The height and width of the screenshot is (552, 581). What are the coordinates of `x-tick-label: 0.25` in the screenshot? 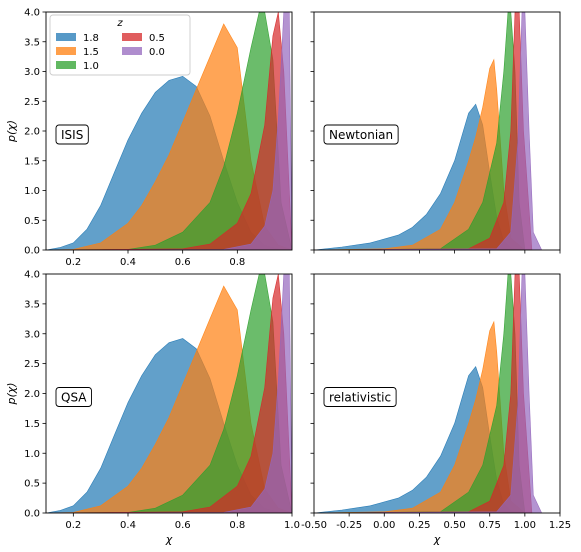 It's located at (419, 525).